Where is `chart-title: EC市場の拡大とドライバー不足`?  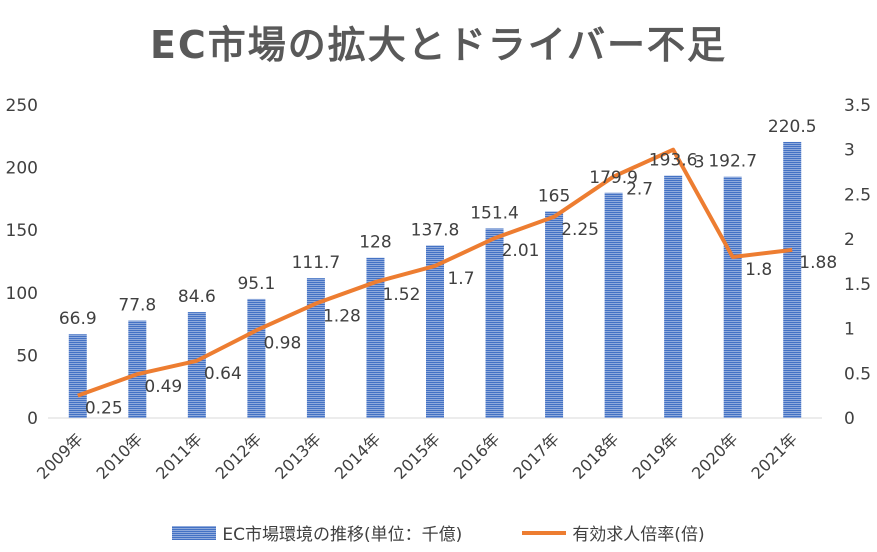
chart-title: EC市場の拡大とドライバー不足 is located at coordinates (438, 45).